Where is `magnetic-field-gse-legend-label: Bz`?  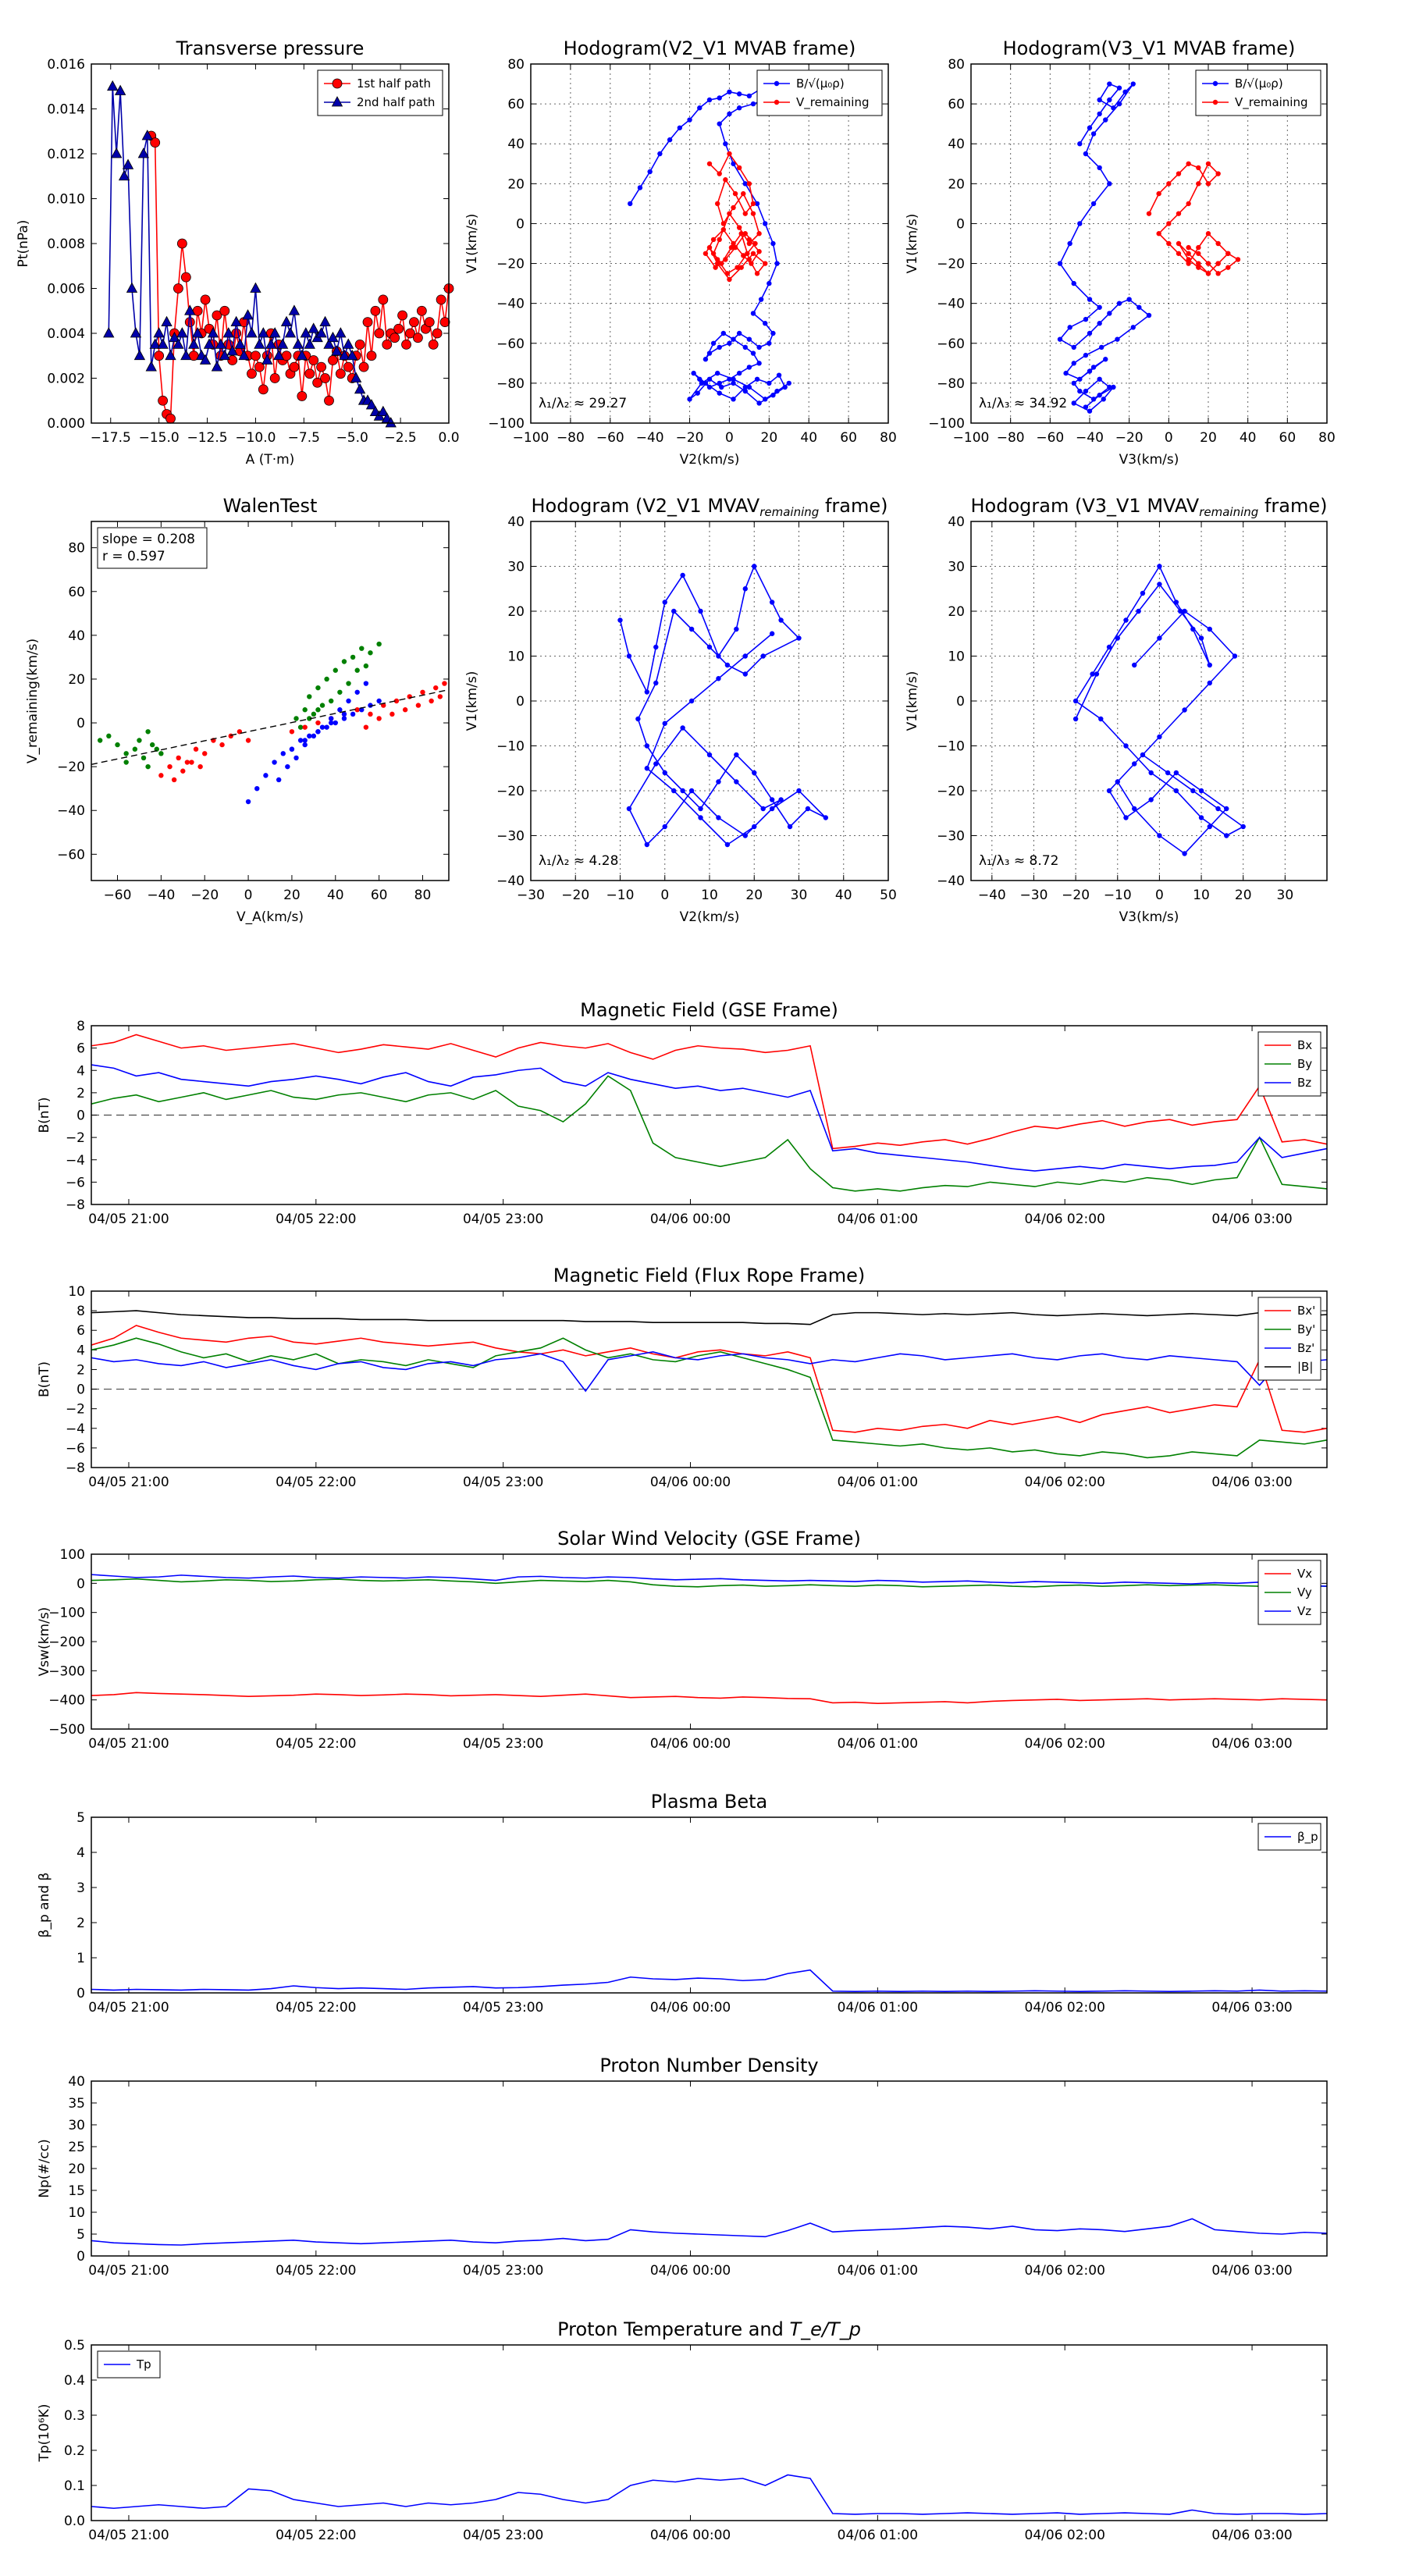
magnetic-field-gse-legend-label: Bz is located at coordinates (1304, 1083).